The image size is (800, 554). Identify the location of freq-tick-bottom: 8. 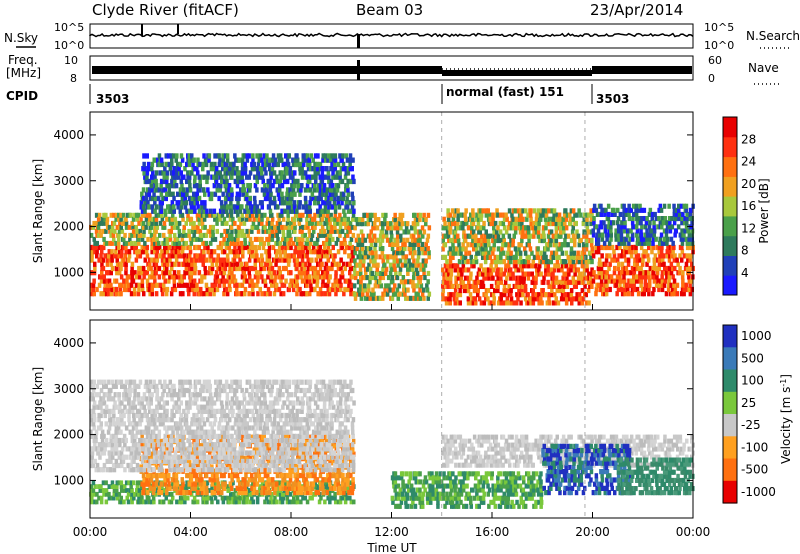
(73, 78).